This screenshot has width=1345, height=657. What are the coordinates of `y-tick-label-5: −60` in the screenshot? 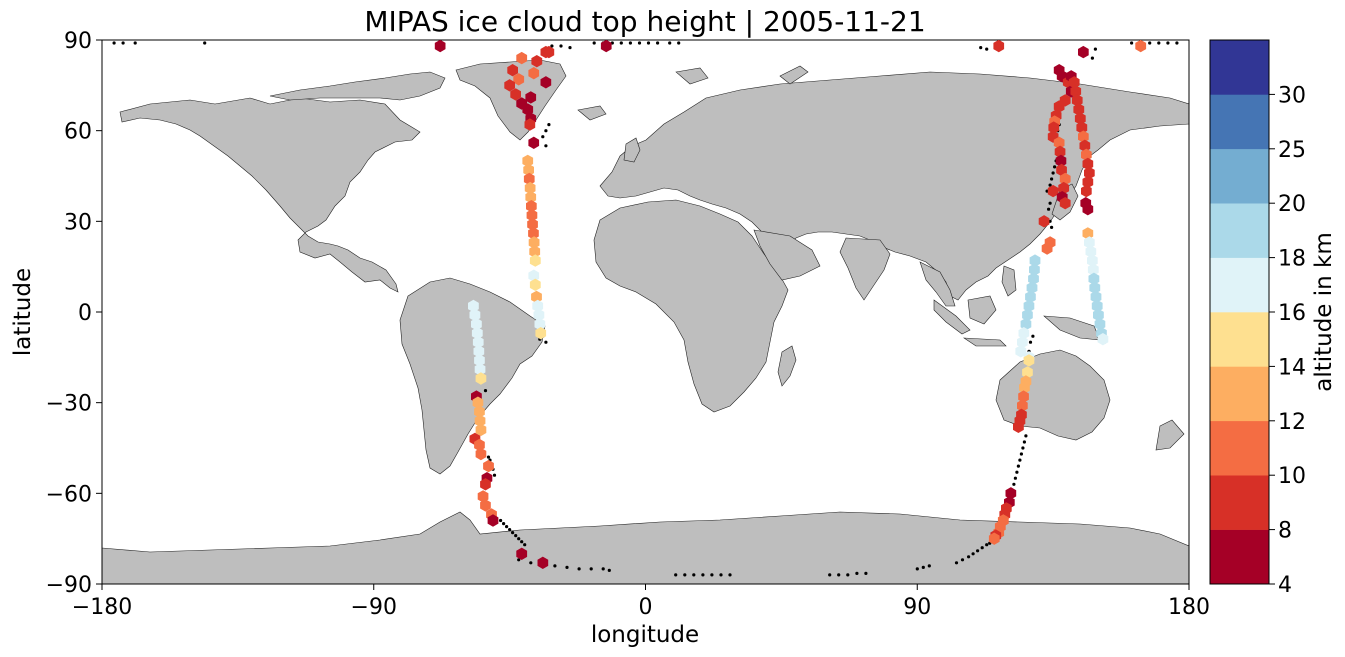 It's located at (69, 494).